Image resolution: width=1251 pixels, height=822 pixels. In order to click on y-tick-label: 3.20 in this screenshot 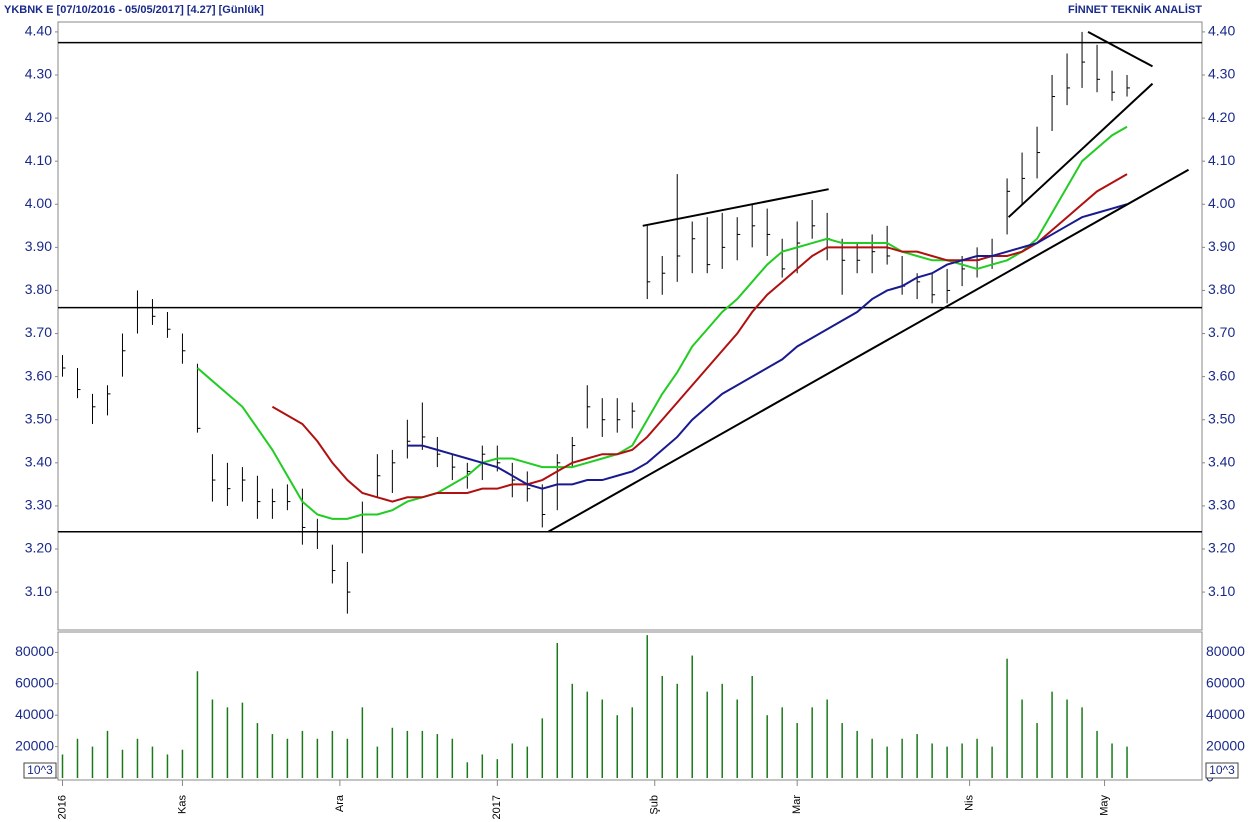, I will do `click(38, 548)`.